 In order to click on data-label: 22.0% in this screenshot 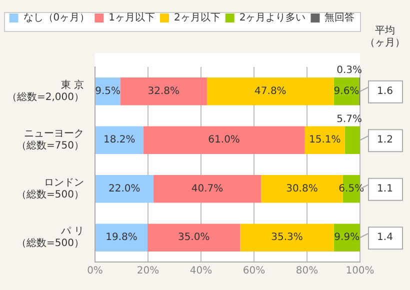, I will do `click(124, 188)`.